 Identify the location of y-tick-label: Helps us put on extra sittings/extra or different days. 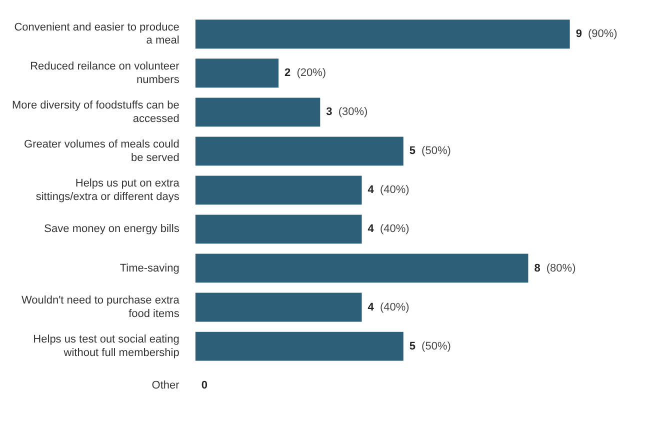
(108, 190).